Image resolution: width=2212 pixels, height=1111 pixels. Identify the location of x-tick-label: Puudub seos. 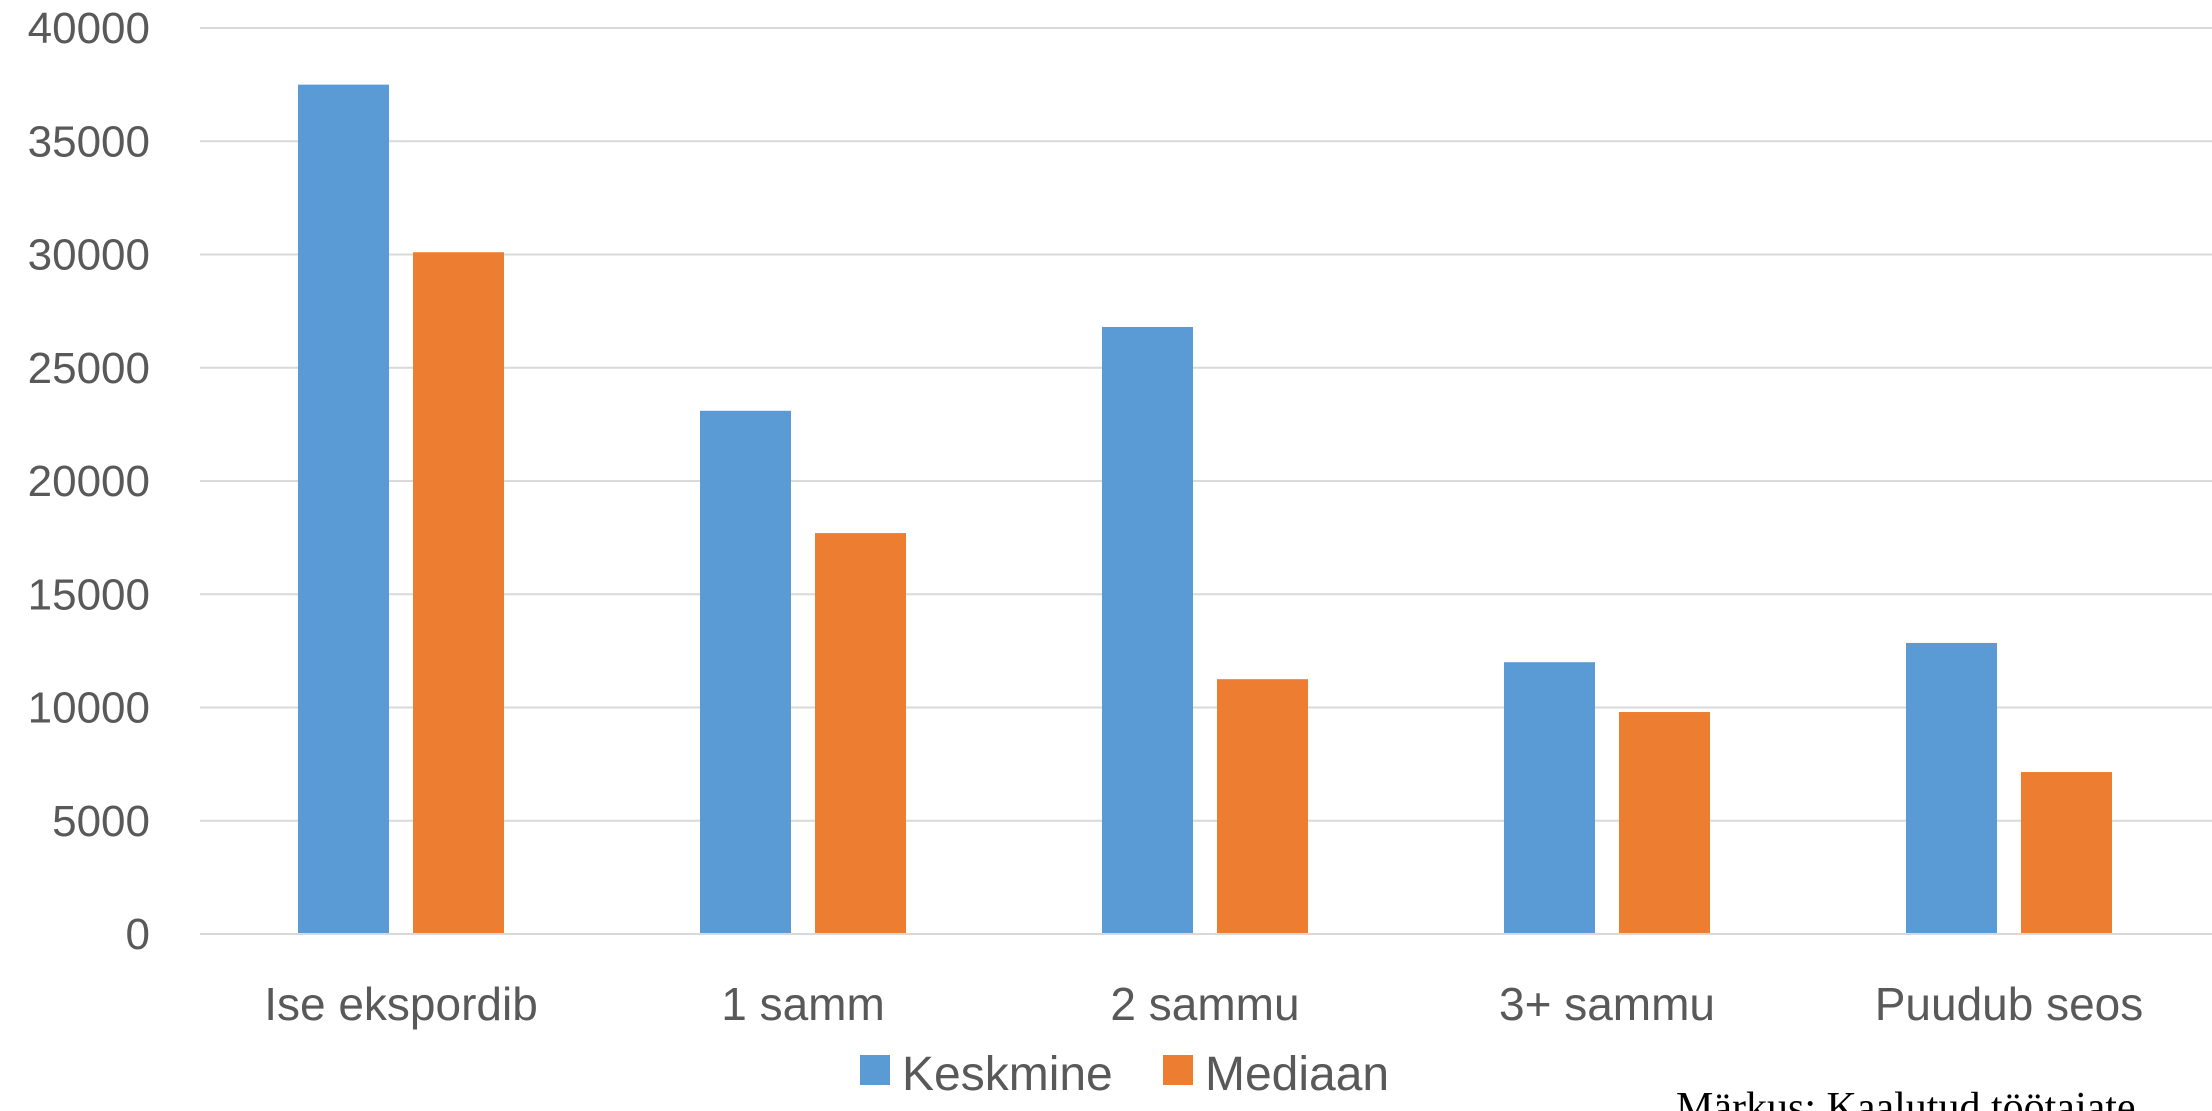
(2009, 1004).